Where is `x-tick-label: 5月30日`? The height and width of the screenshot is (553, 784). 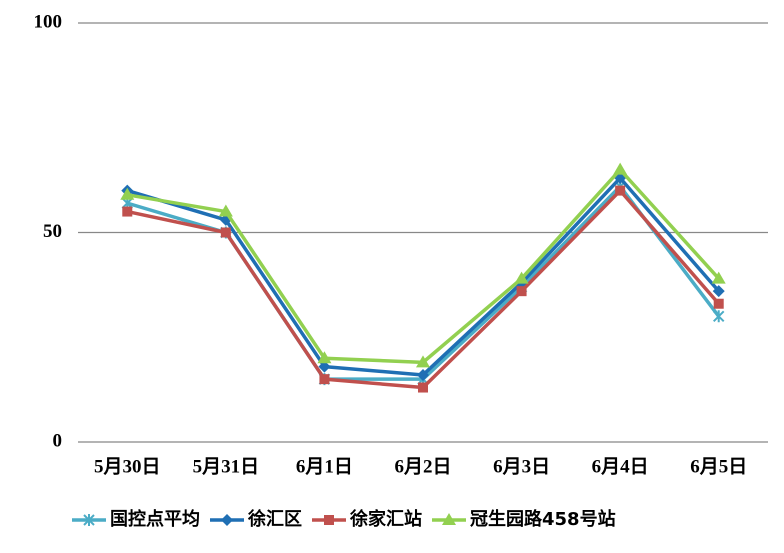
x-tick-label: 5月30日 is located at coordinates (127, 466).